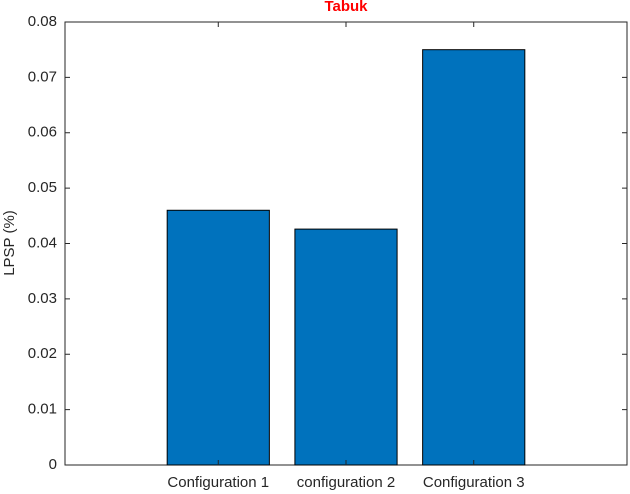 The width and height of the screenshot is (630, 494). I want to click on y-axis-label: LPSP (%), so click(9, 243).